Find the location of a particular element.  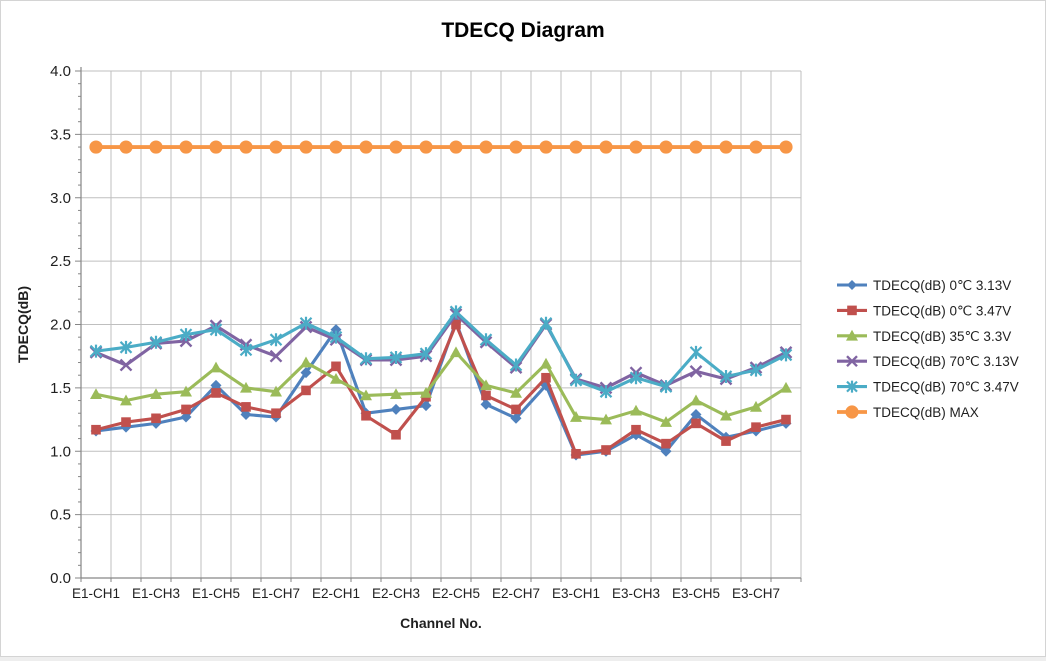

y-tick-label: 0.5 is located at coordinates (60, 515).